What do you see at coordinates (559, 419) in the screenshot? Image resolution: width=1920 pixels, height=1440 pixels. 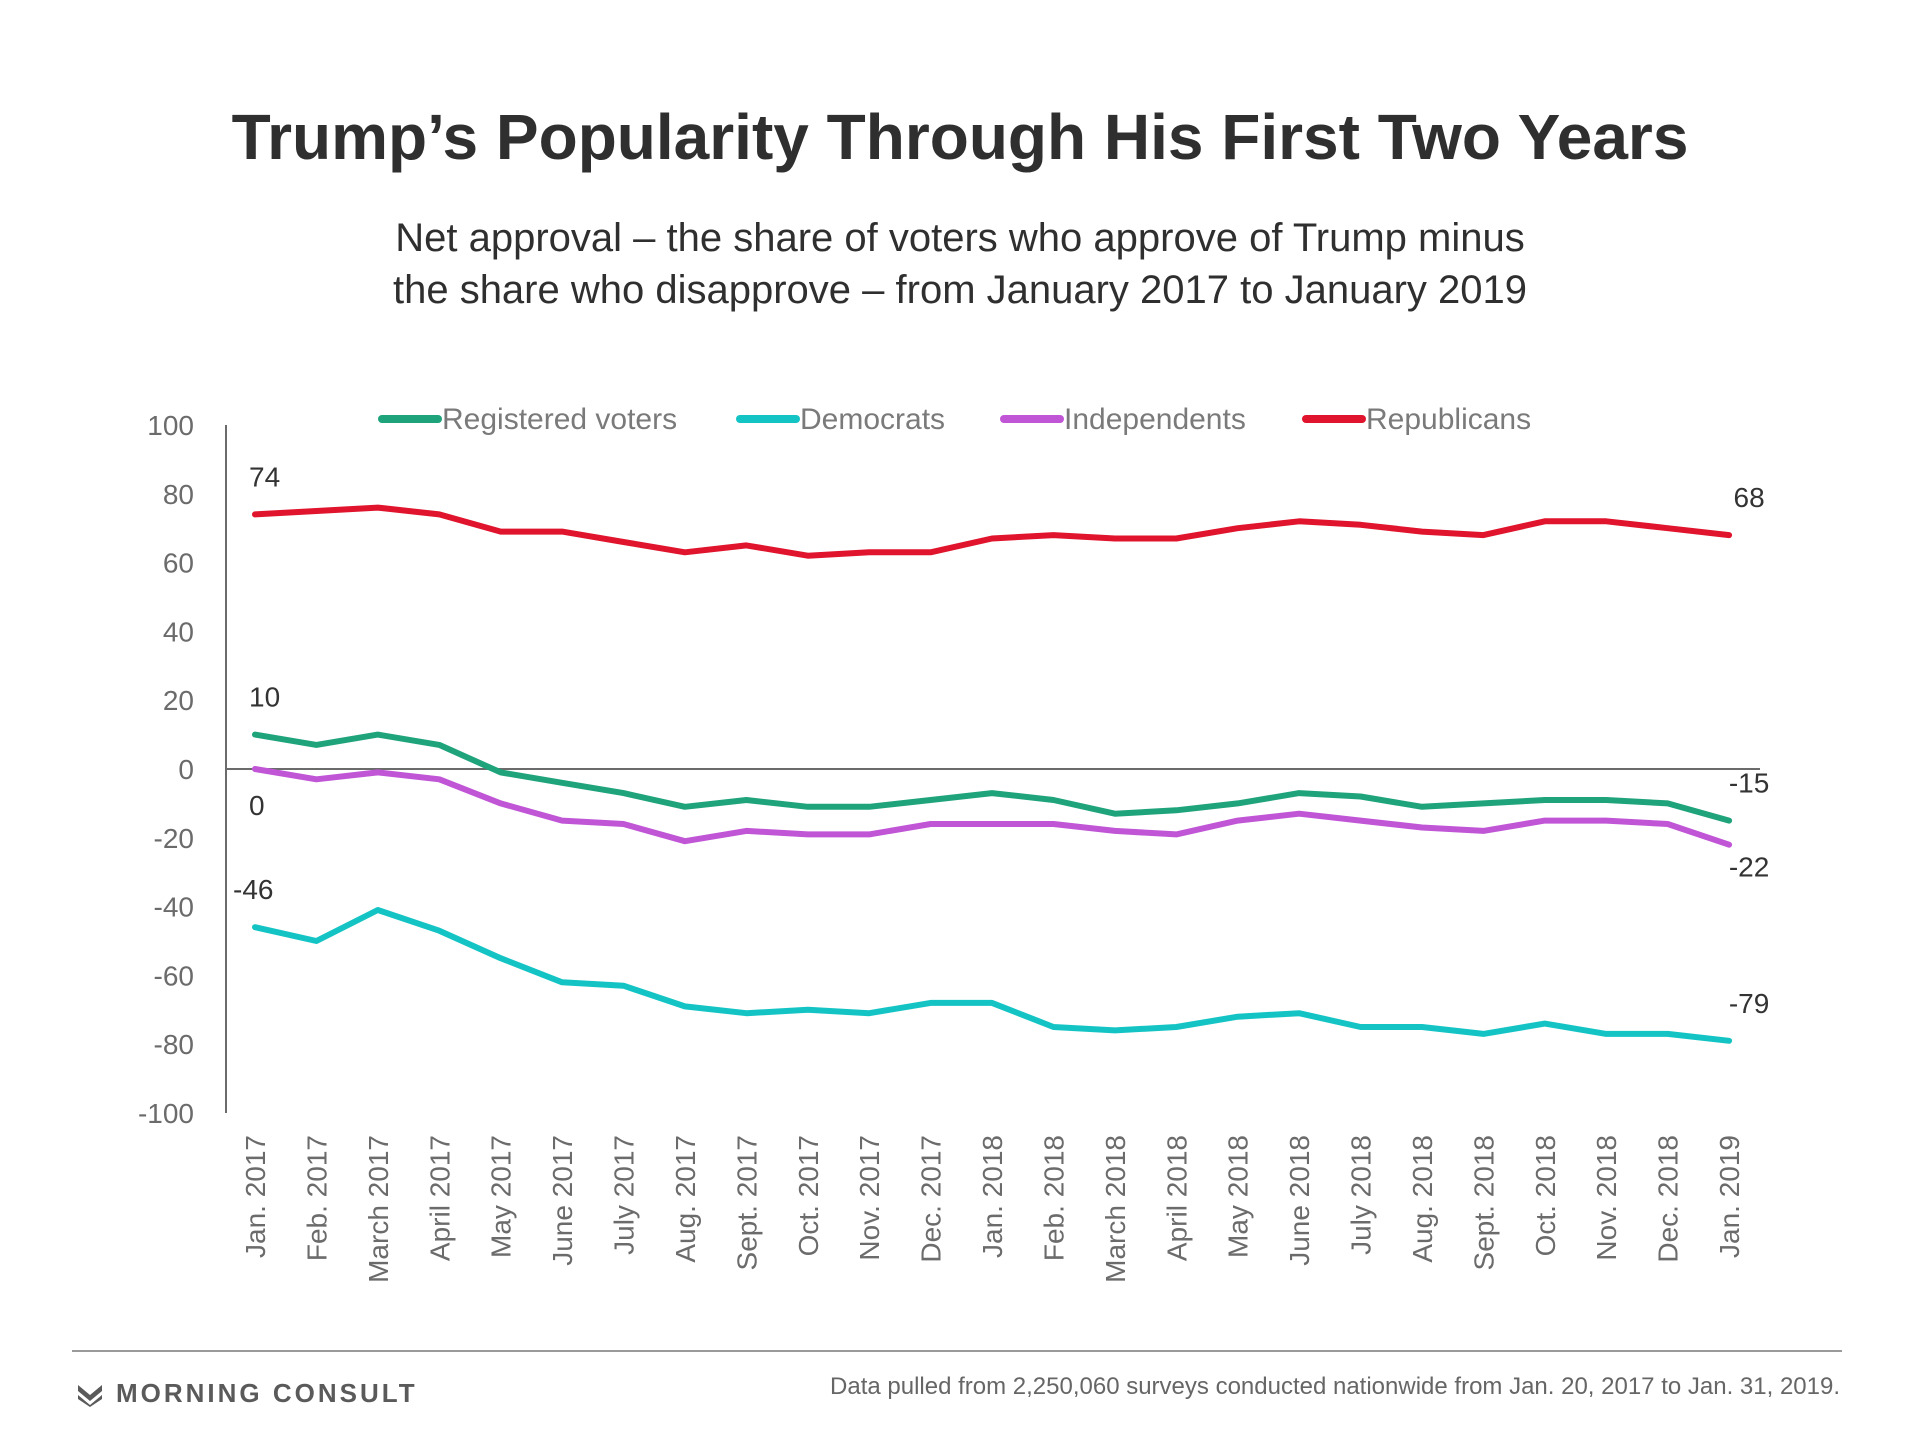 I see `legend-label: Registered voters` at bounding box center [559, 419].